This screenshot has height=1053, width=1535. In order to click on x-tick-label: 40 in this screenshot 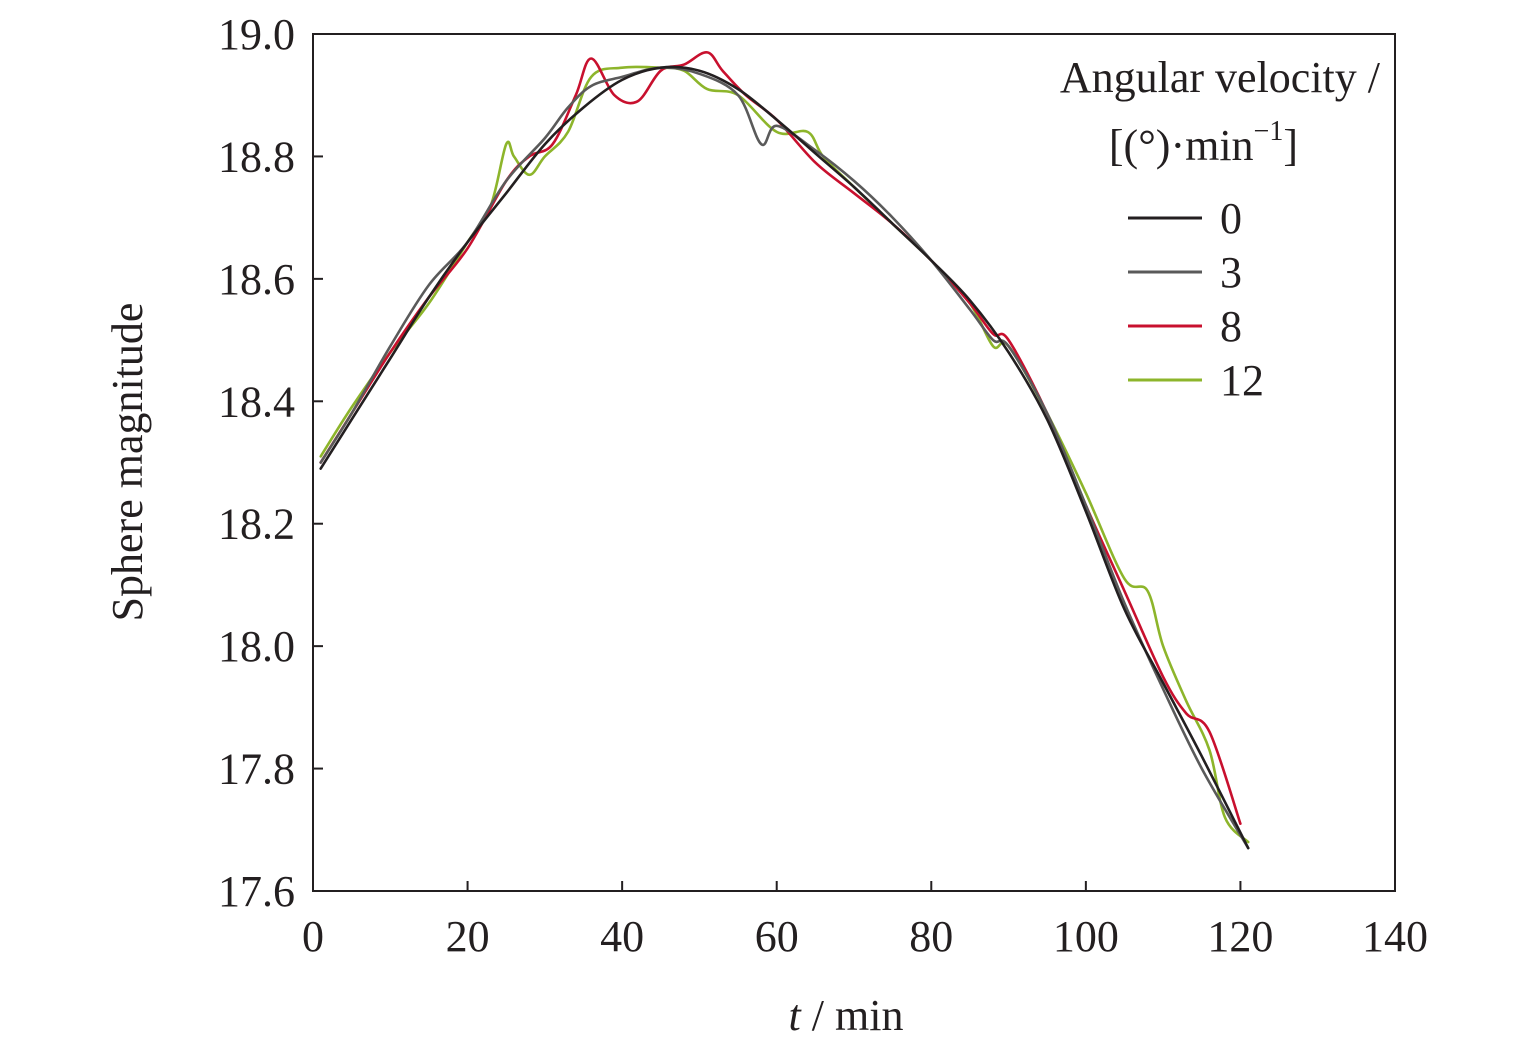, I will do `click(622, 936)`.